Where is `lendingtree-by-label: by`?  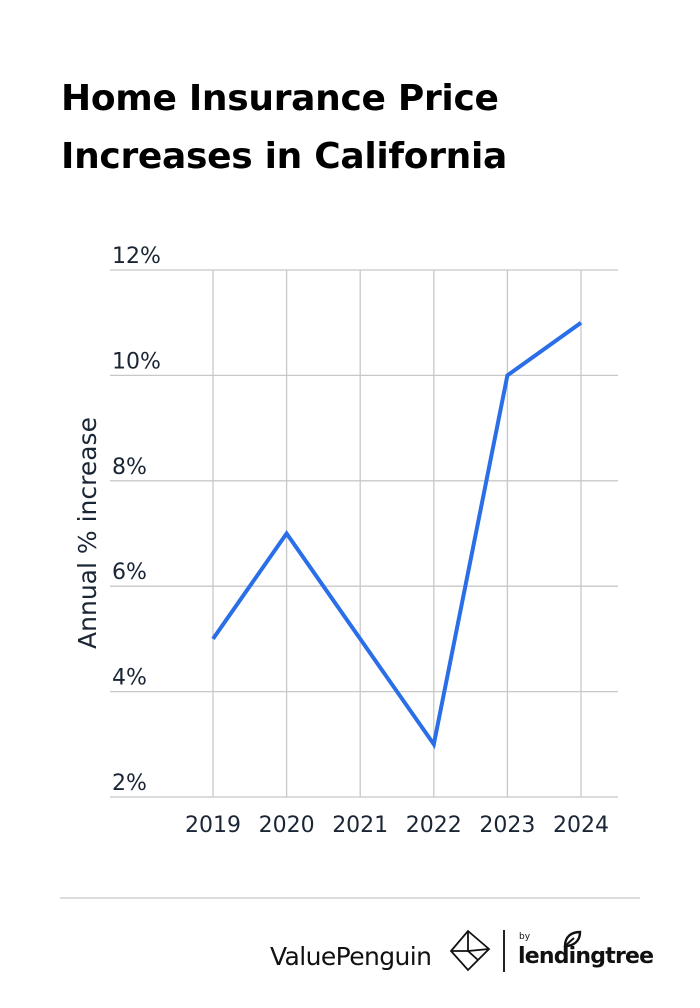 lendingtree-by-label: by is located at coordinates (525, 937).